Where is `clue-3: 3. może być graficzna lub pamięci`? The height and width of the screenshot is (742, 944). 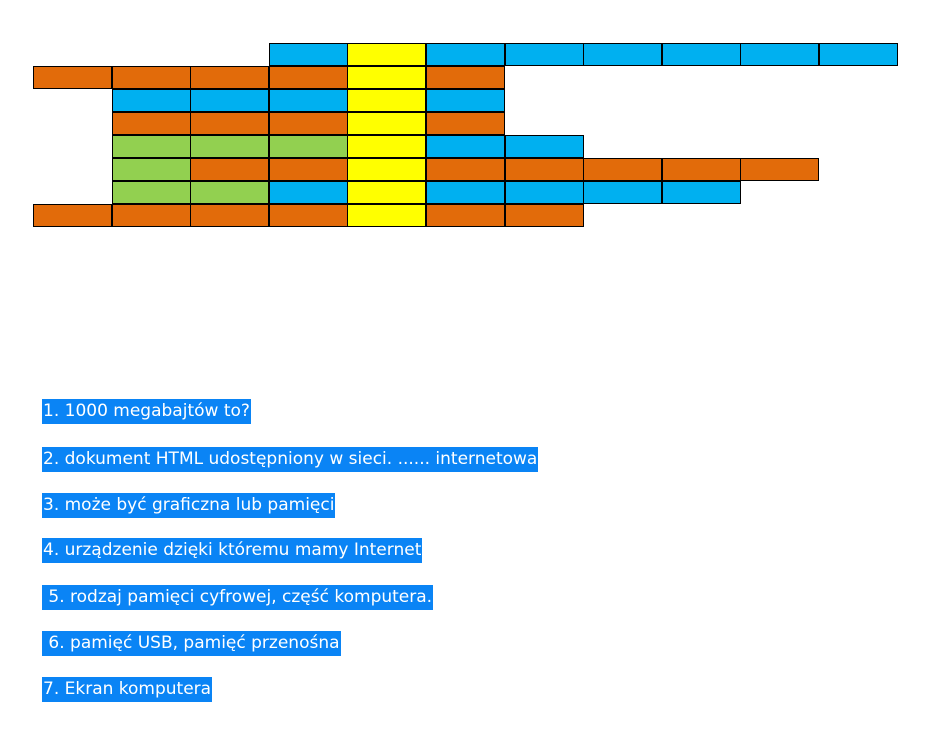
clue-3: 3. może być graficzna lub pamięci is located at coordinates (189, 505).